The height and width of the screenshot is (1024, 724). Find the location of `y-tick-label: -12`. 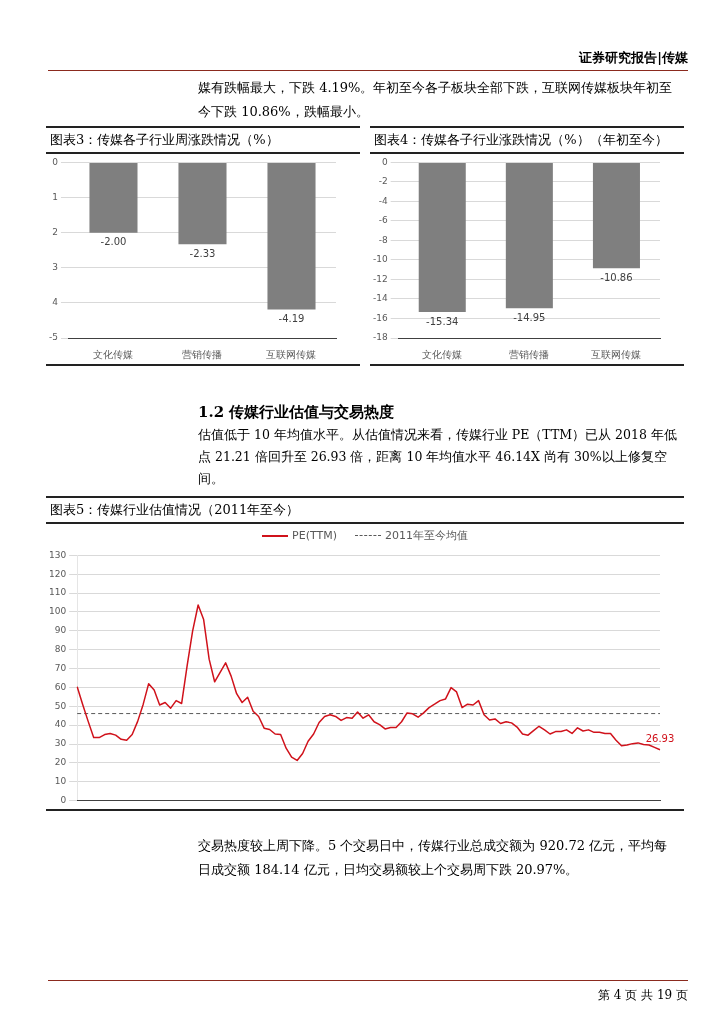

y-tick-label: -12 is located at coordinates (380, 278).